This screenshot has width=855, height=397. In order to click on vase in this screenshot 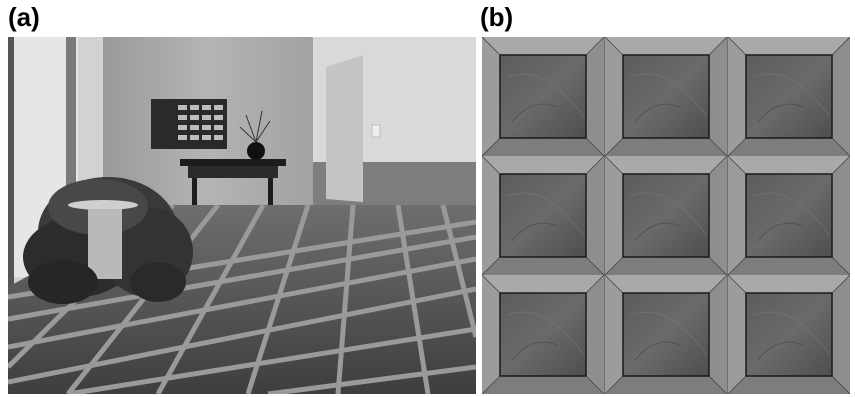, I will do `click(256, 151)`.